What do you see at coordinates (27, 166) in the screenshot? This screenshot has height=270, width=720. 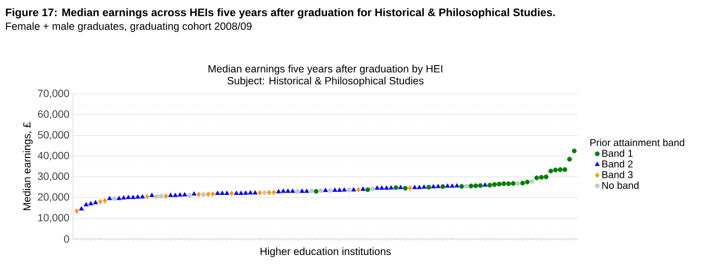 I see `y-axis-title: Median earnings, £` at bounding box center [27, 166].